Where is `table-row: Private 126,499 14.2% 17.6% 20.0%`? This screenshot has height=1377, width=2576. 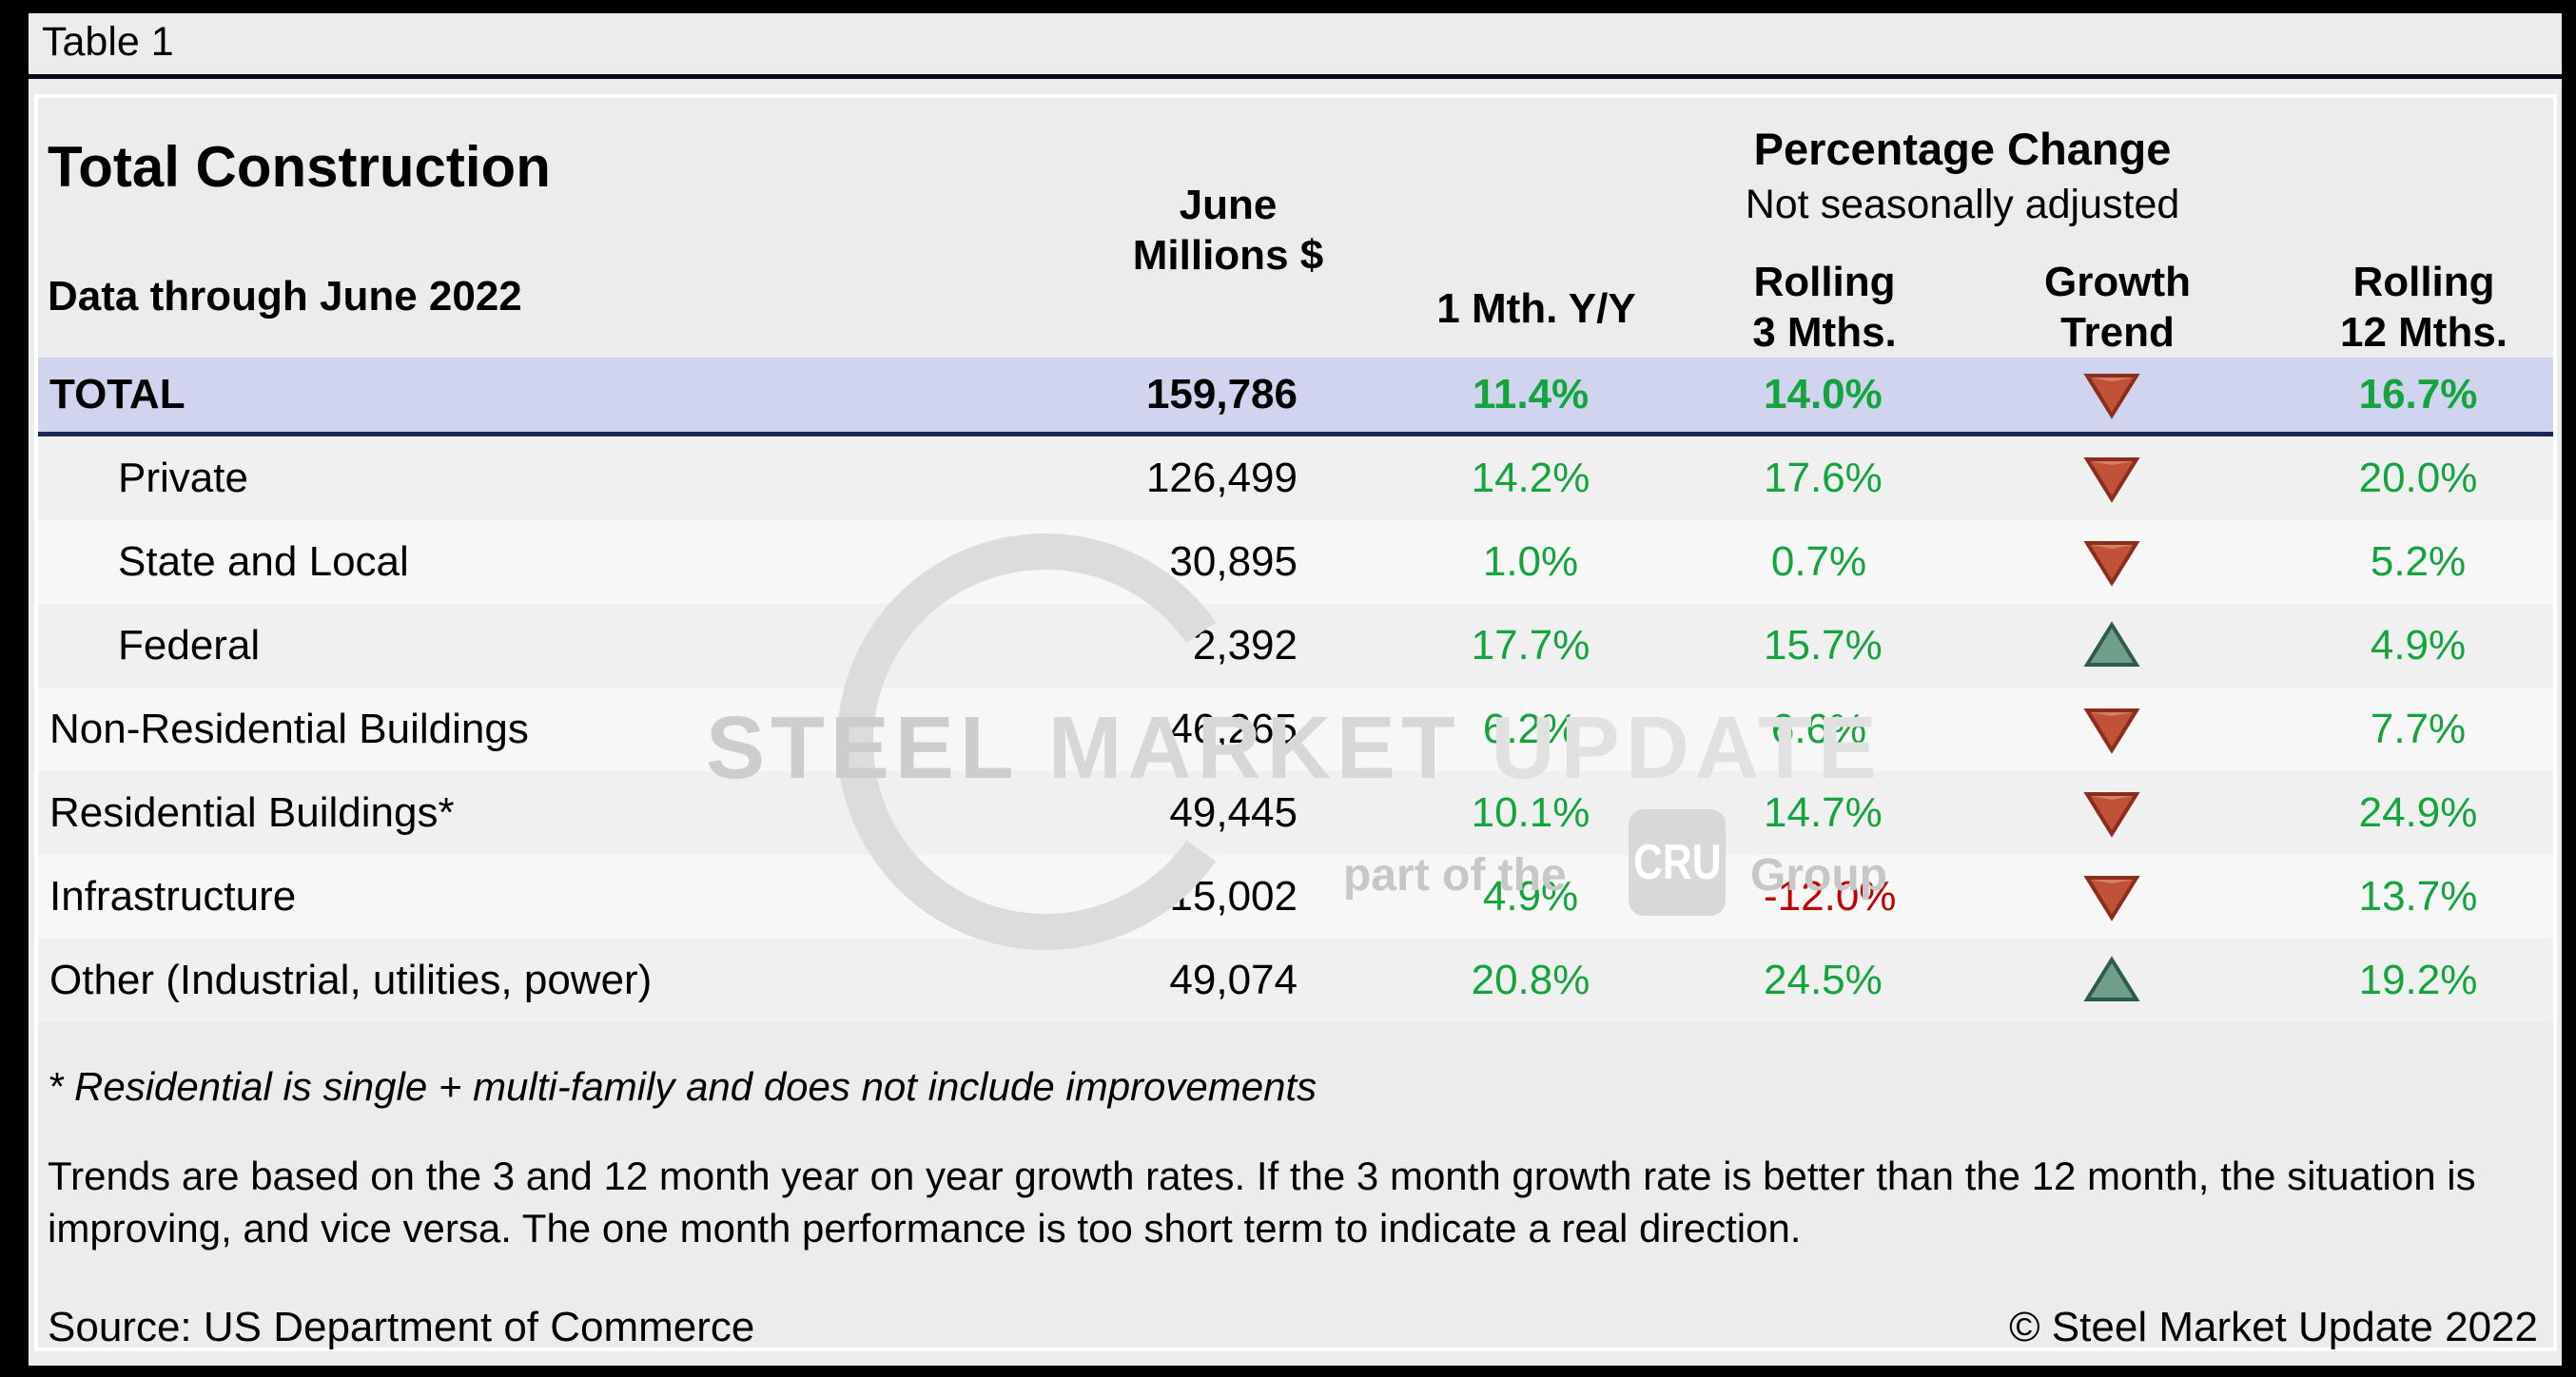
table-row: Private 126,499 14.2% 17.6% 20.0% is located at coordinates (1295, 478).